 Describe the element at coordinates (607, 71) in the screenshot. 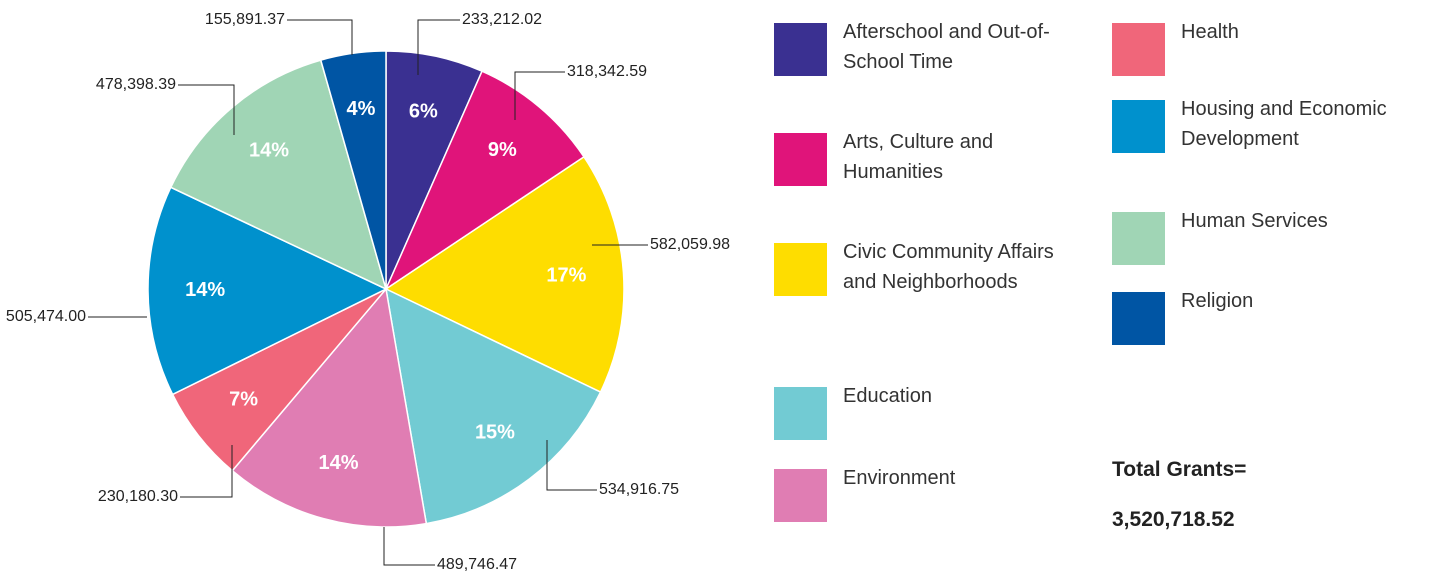

I see `value-label: 318,342.59` at that location.